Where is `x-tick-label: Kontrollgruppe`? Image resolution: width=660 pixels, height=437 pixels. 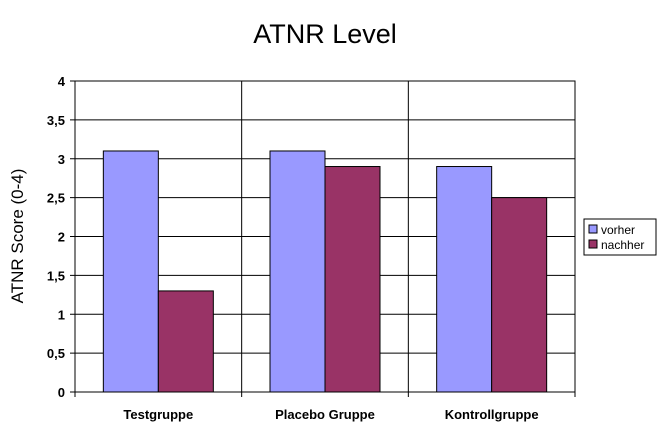 x-tick-label: Kontrollgruppe is located at coordinates (492, 414).